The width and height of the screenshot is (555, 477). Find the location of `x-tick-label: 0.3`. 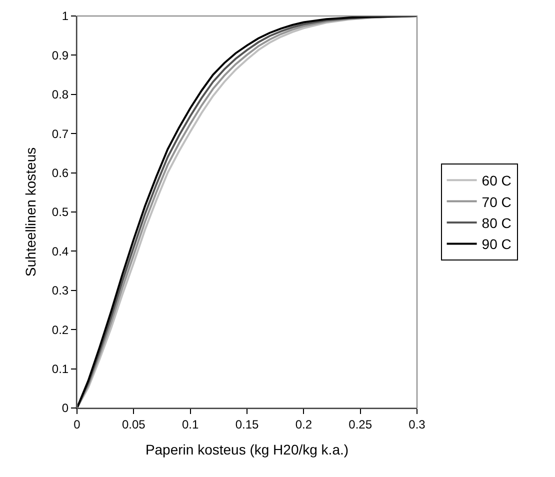

x-tick-label: 0.3 is located at coordinates (417, 424).